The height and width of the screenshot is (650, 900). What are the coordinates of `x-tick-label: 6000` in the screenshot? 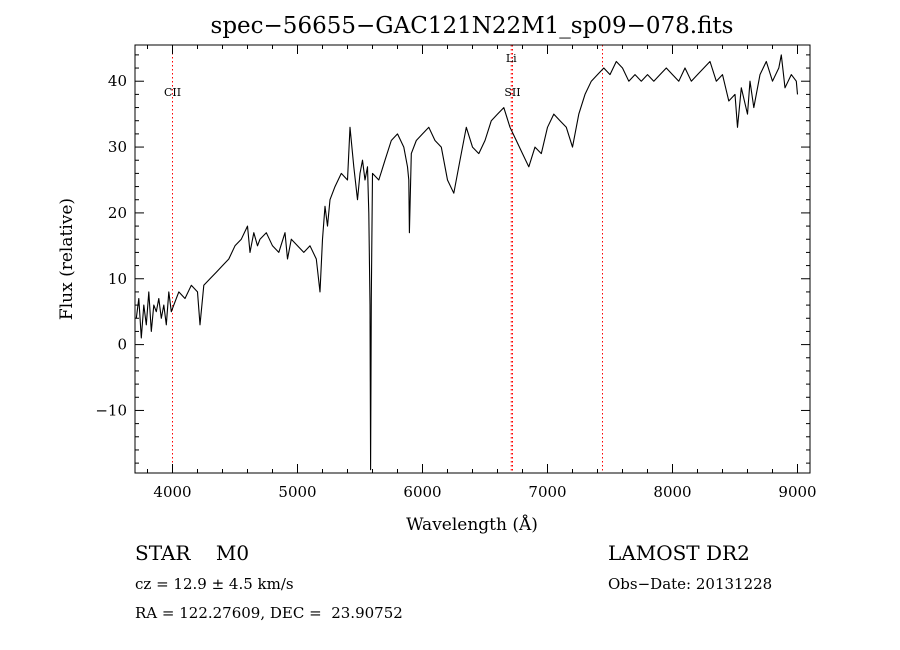 It's located at (422, 492).